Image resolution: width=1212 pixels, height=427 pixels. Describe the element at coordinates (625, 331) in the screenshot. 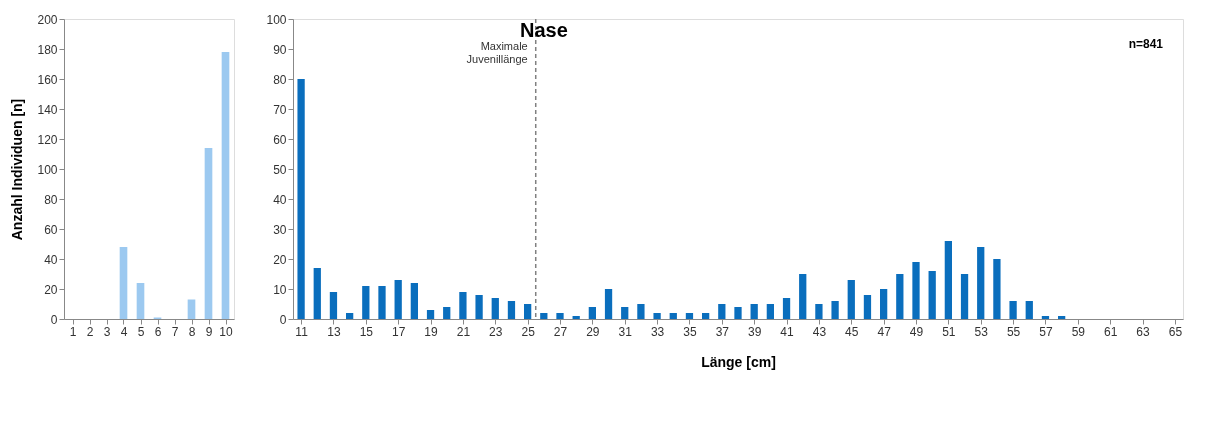

I see `x-tick-label: 31` at that location.